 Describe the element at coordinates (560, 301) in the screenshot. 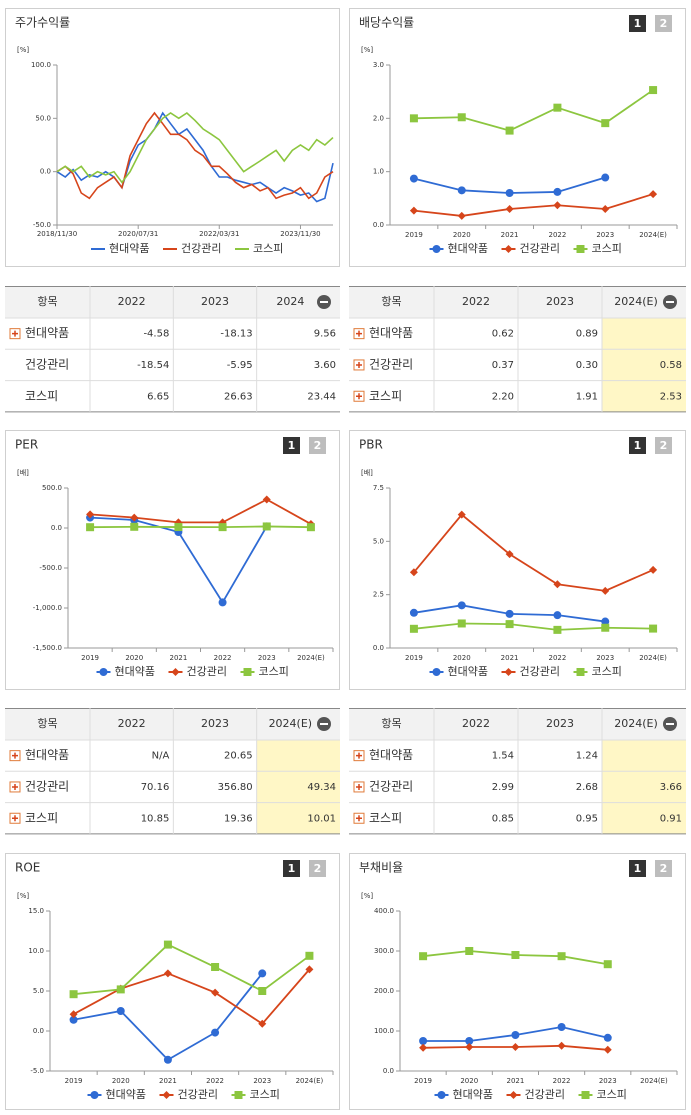

I see `column-header: 2023` at that location.